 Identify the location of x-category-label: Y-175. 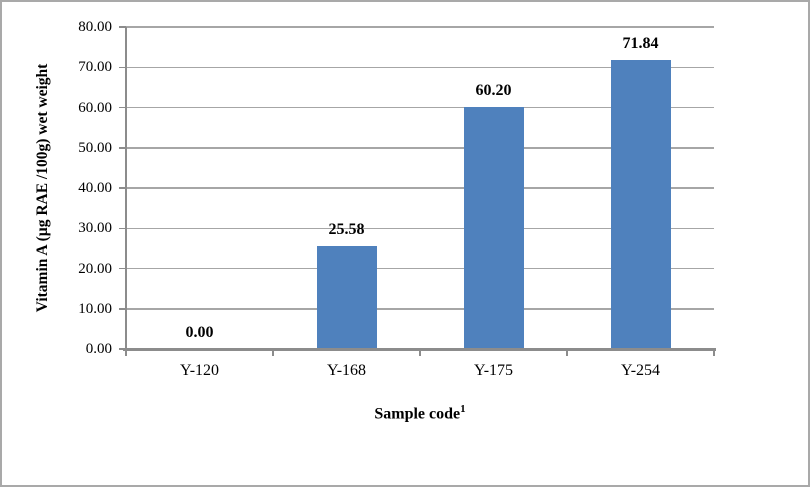
(493, 370).